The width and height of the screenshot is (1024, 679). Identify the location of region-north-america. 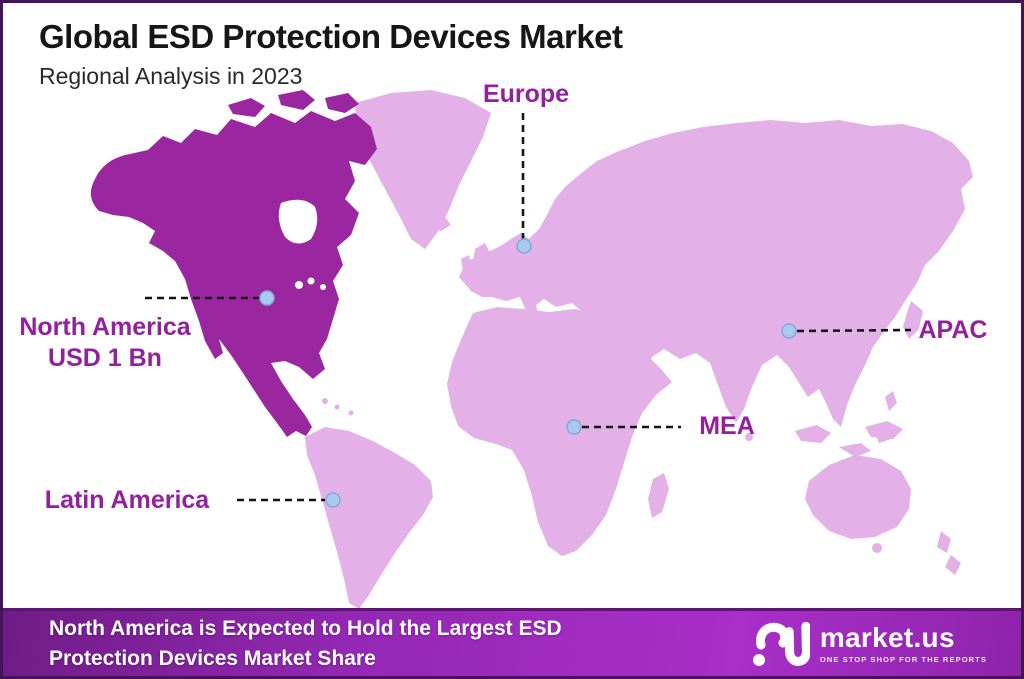
(233, 274).